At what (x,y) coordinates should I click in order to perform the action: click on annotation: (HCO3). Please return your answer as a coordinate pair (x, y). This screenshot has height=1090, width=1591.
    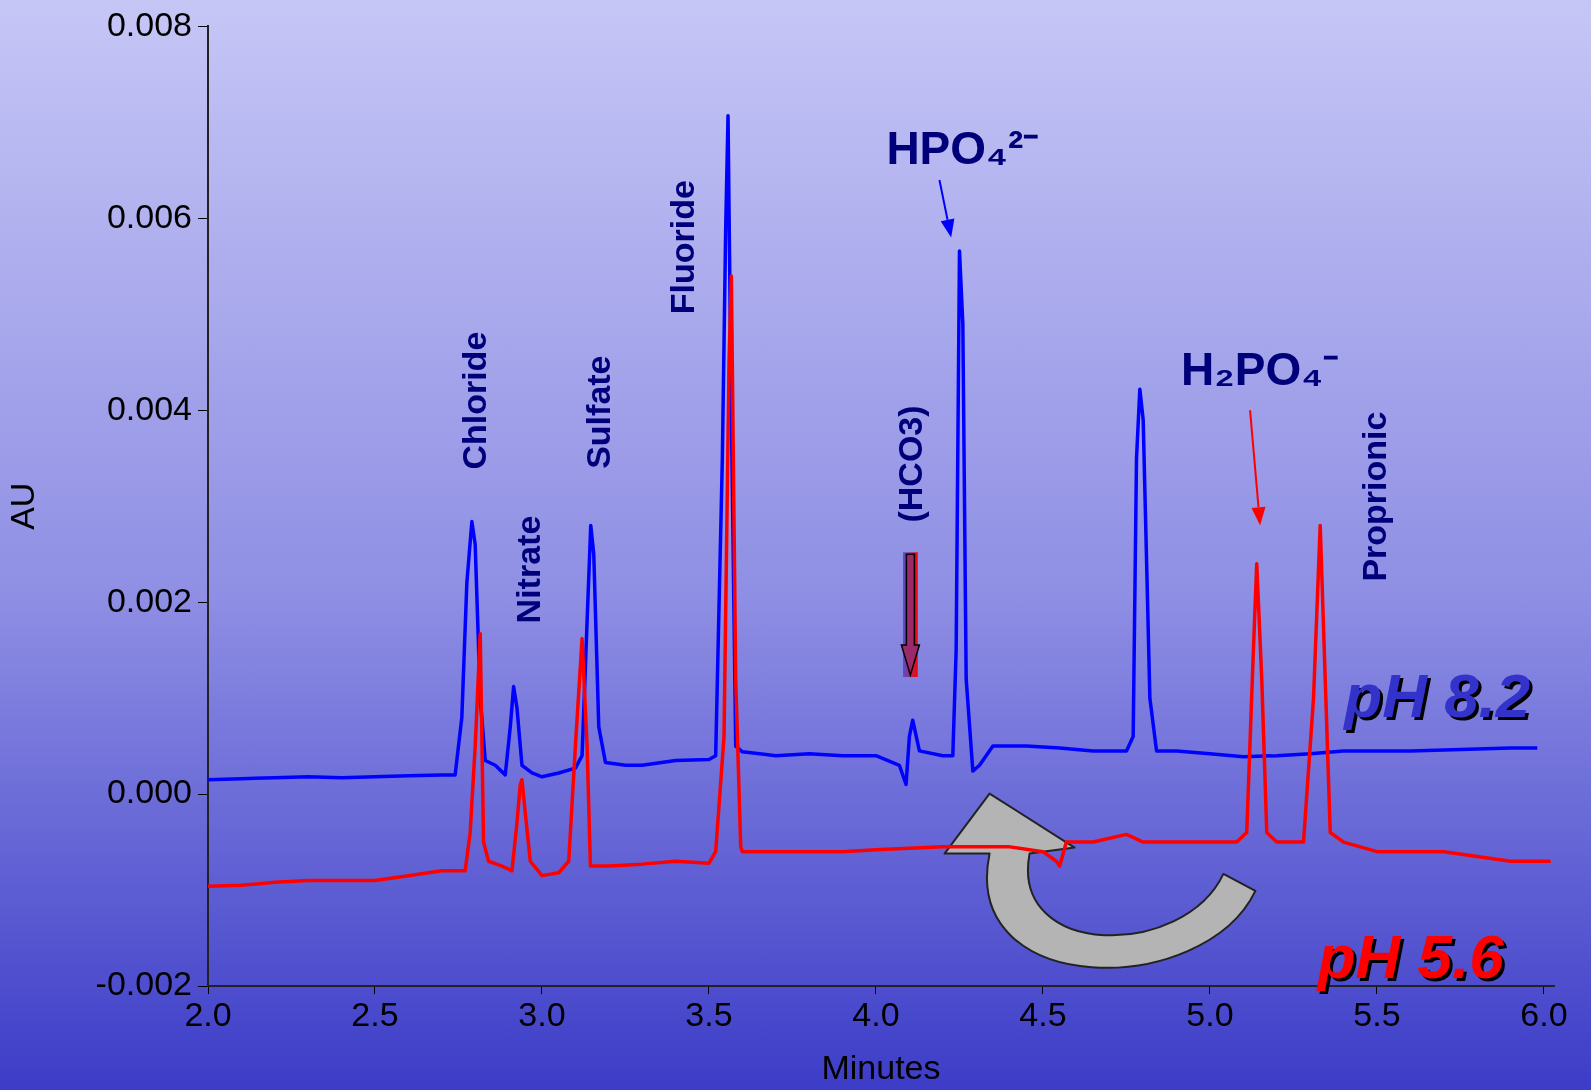
    Looking at the image, I should click on (910, 464).